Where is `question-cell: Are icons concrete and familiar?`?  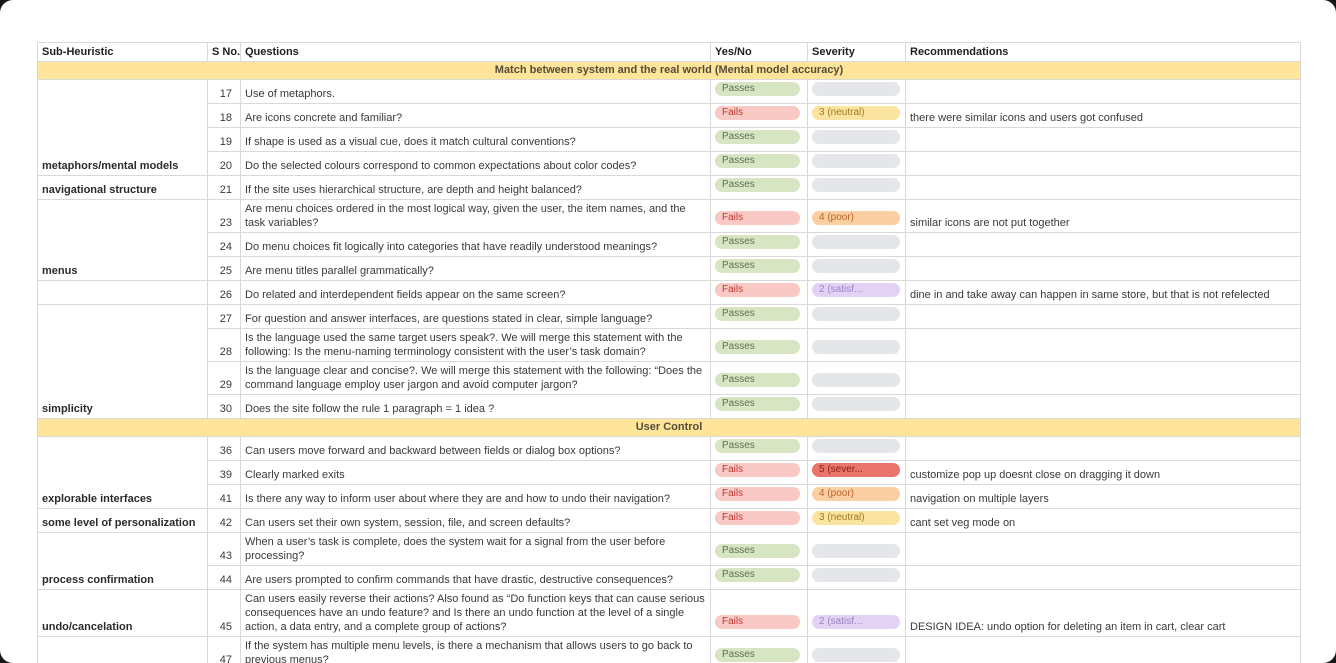 question-cell: Are icons concrete and familiar? is located at coordinates (475, 115).